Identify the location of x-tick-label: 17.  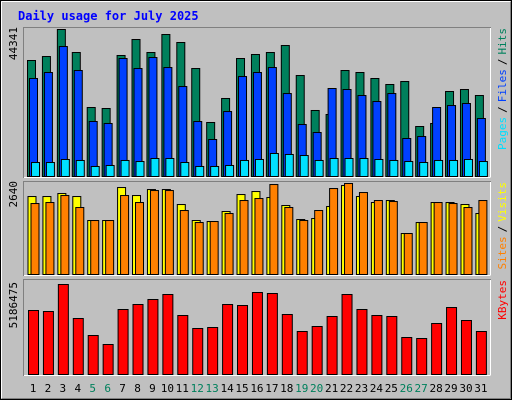
(271, 388).